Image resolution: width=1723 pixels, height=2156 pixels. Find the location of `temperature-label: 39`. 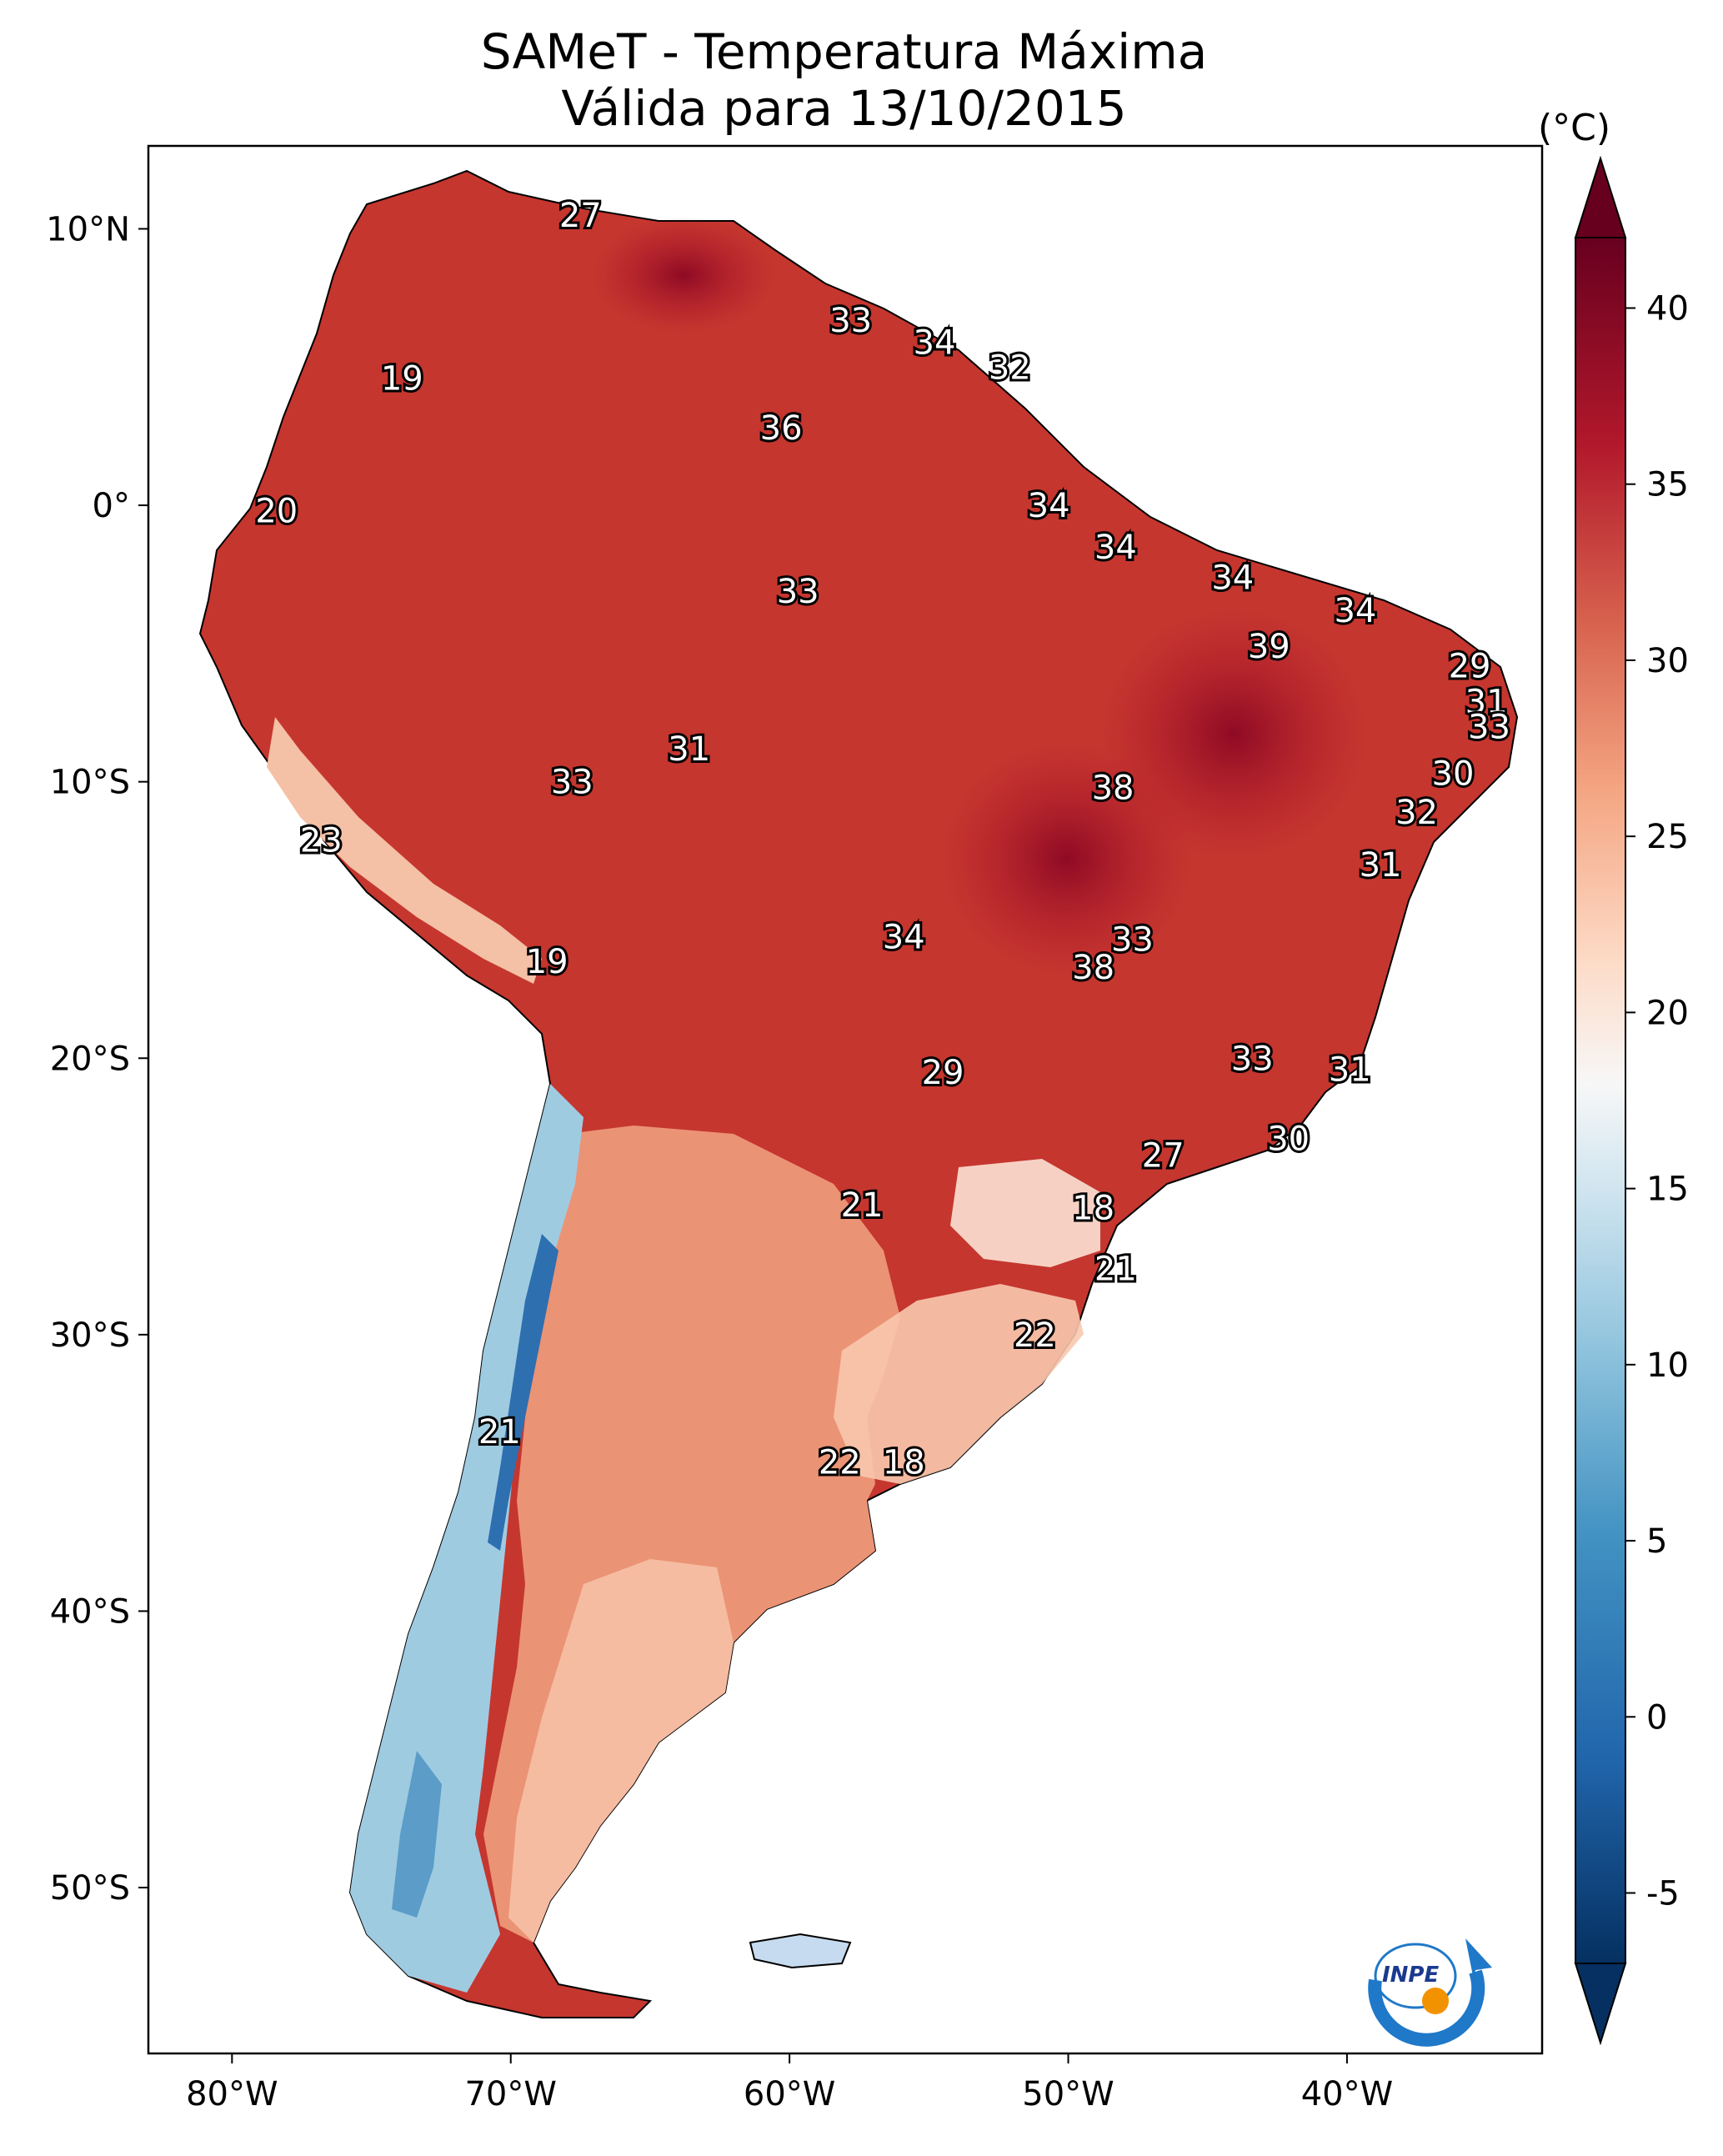

temperature-label: 39 is located at coordinates (1269, 647).